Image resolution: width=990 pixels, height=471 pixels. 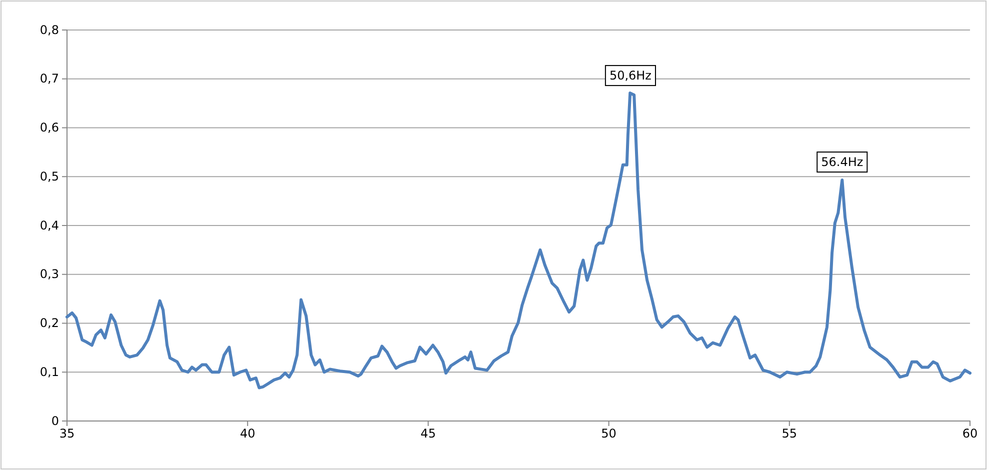 I want to click on y-tick-label: 0,2, so click(x=49, y=323).